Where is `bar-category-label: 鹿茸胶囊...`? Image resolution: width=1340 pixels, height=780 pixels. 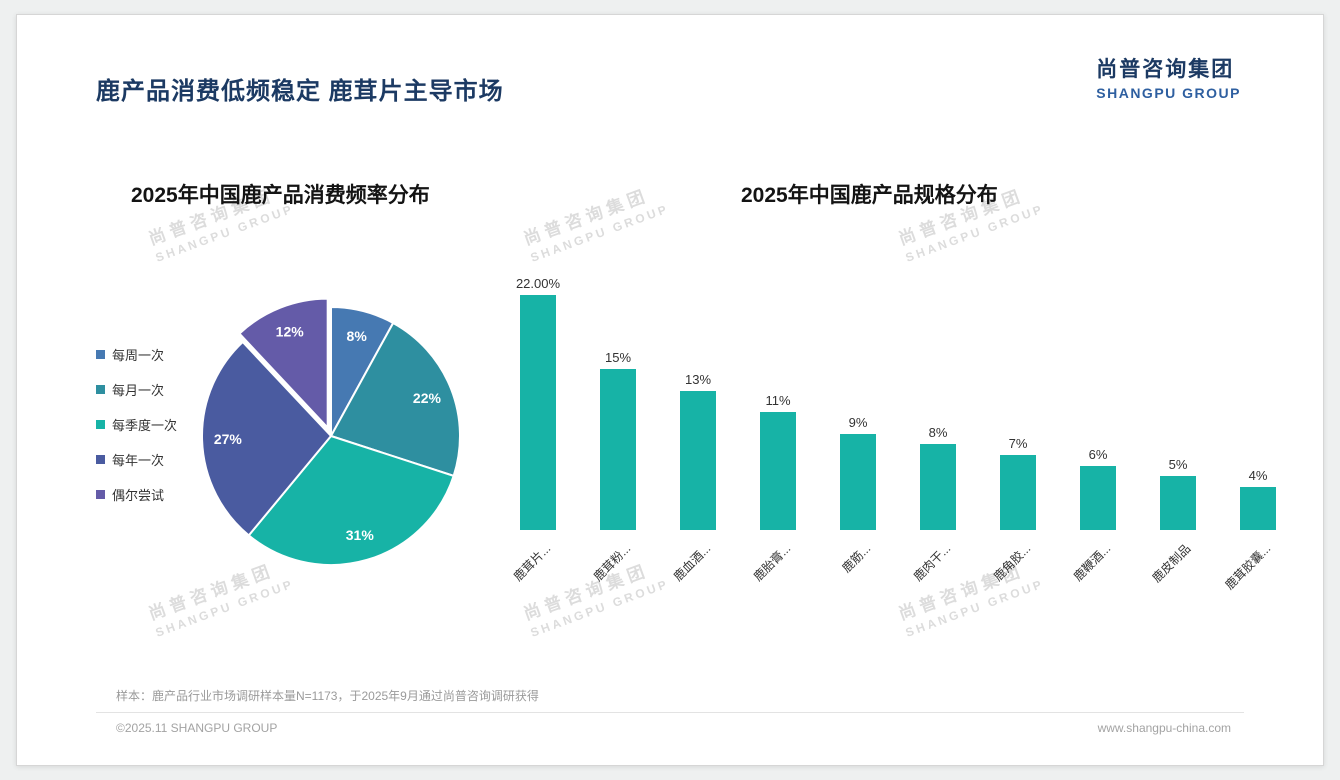 bar-category-label: 鹿茸胶囊... is located at coordinates (1248, 567).